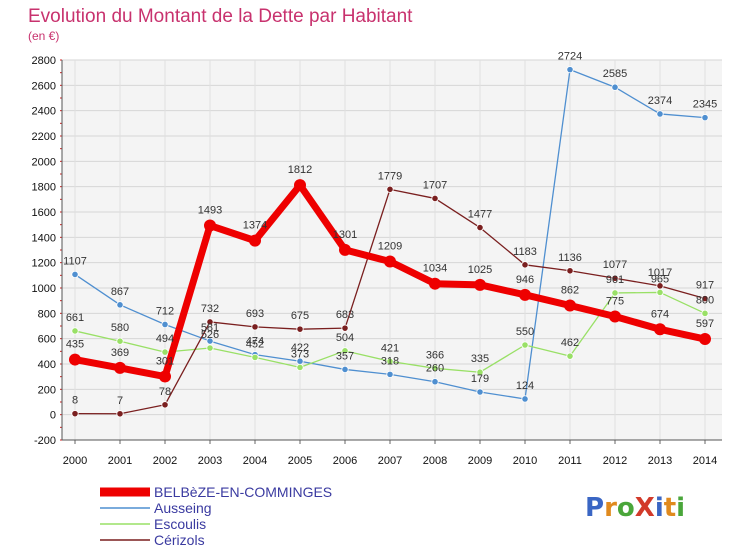 The height and width of the screenshot is (550, 750). I want to click on x-tick-label: 2006, so click(345, 461).